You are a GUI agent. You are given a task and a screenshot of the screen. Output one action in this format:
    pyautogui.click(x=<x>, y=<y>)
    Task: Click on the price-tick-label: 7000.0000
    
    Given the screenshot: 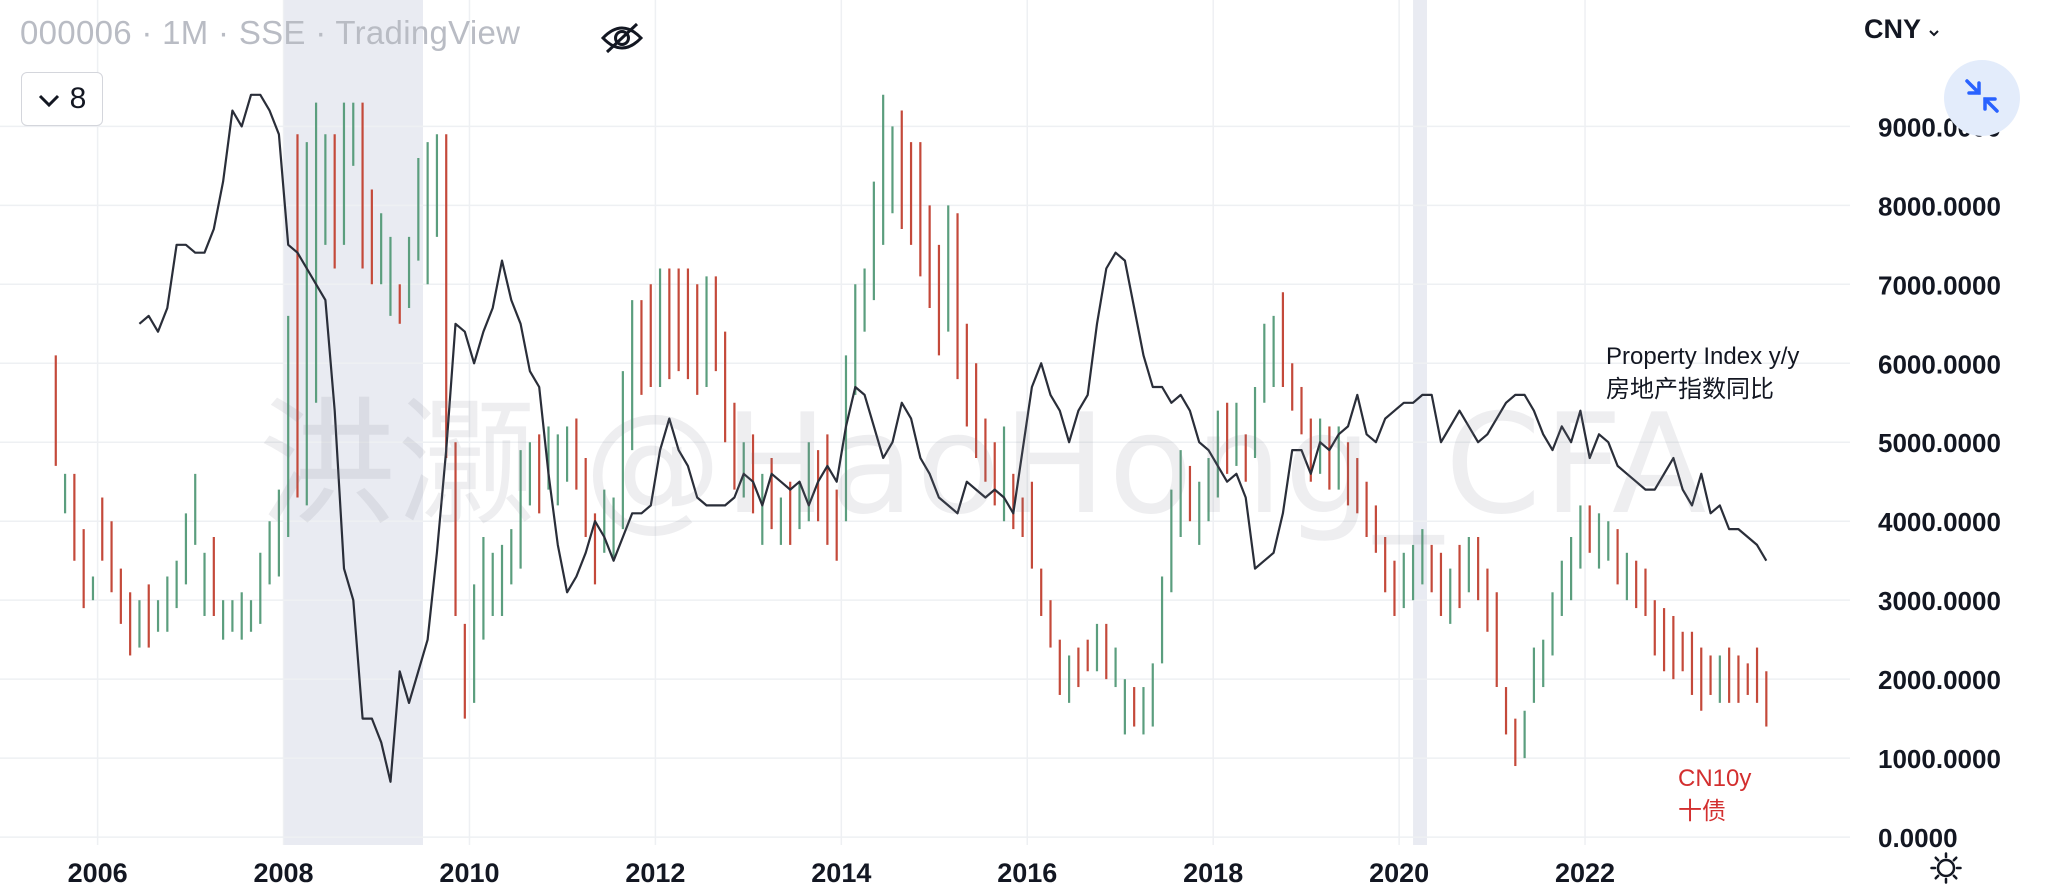 What is the action you would take?
    pyautogui.click(x=1939, y=285)
    